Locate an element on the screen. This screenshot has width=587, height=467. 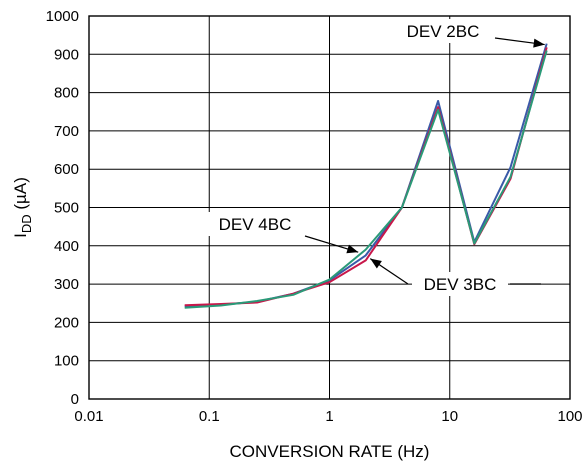
annotation-arrow-dev-3bc is located at coordinates (389, 271).